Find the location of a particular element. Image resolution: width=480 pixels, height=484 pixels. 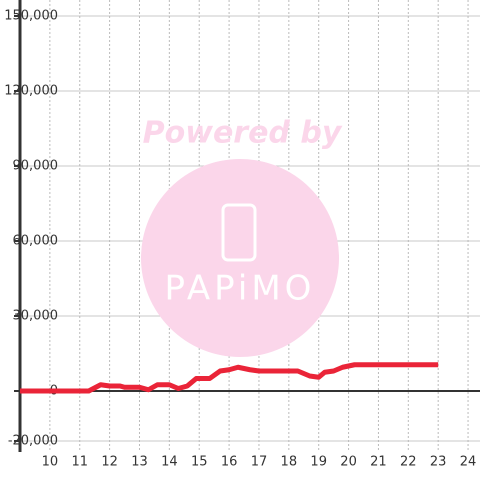

x-tick-label: 10 is located at coordinates (50, 462).